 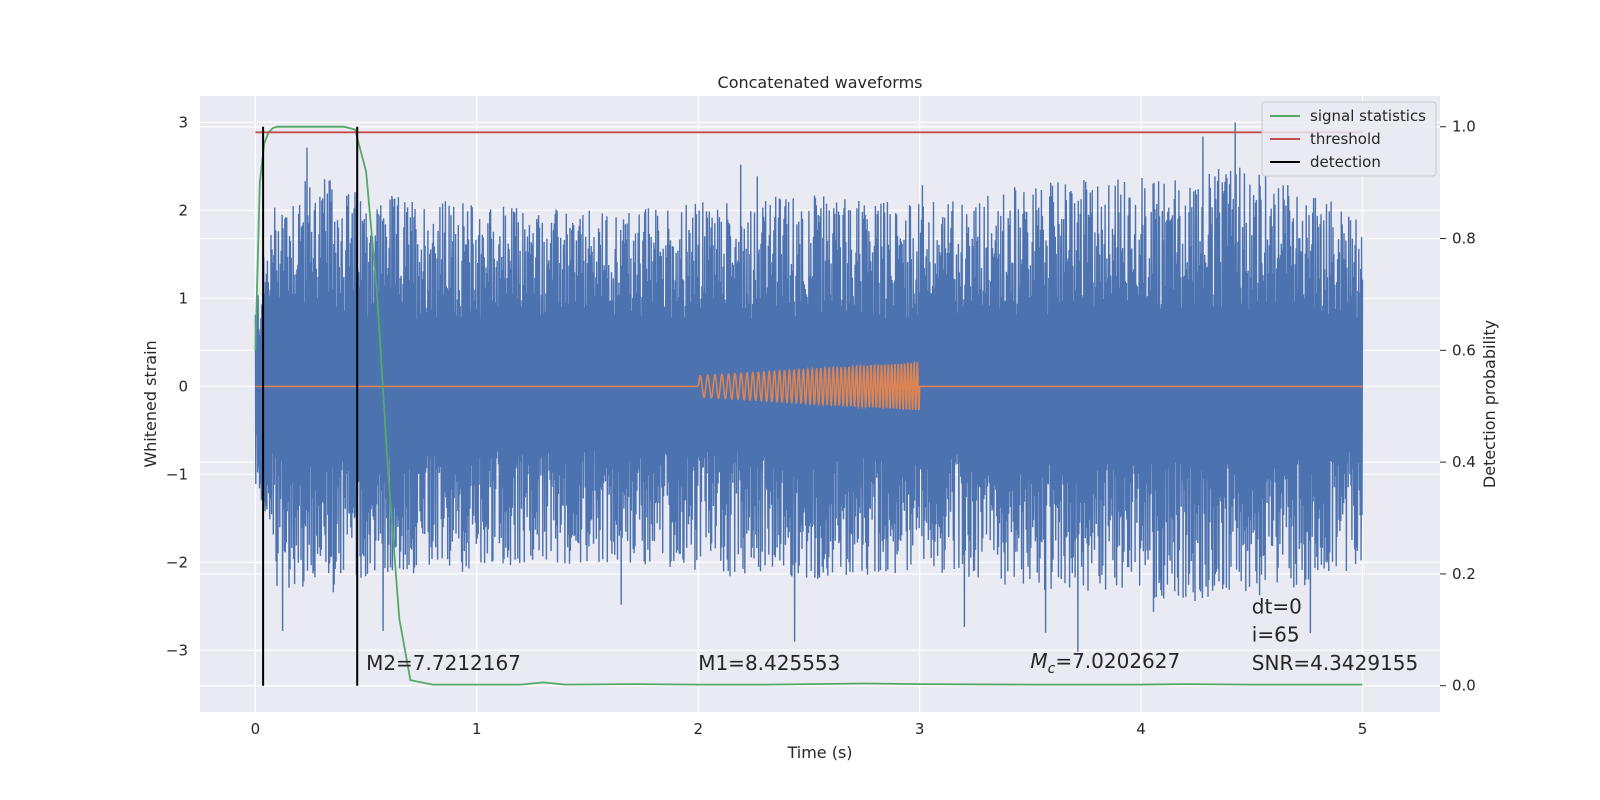 What do you see at coordinates (1464, 462) in the screenshot?
I see `y-right-tick-label: 0.4` at bounding box center [1464, 462].